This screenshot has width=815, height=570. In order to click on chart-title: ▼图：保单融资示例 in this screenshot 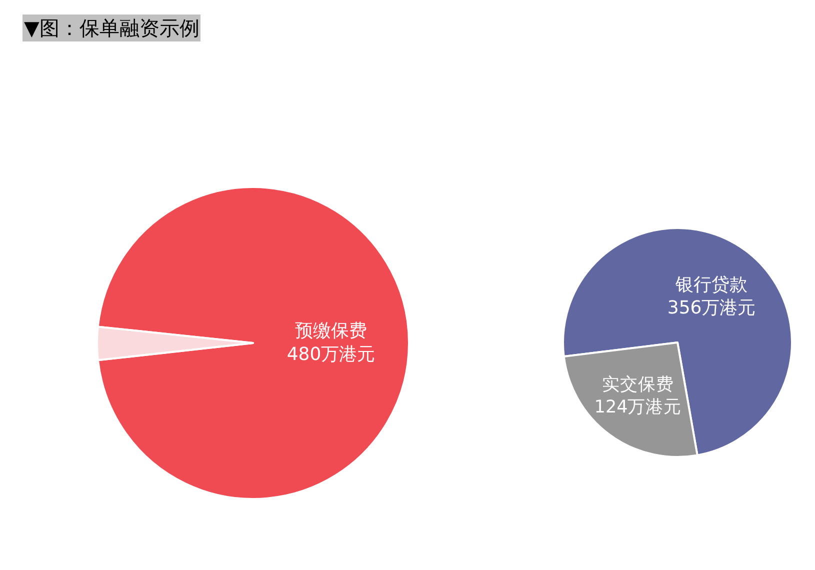, I will do `click(112, 28)`.